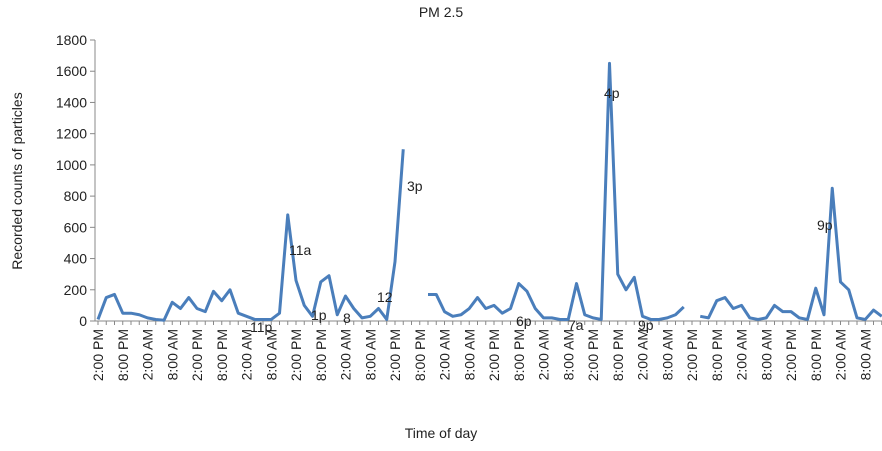 Image resolution: width=882 pixels, height=451 pixels. What do you see at coordinates (319, 315) in the screenshot?
I see `annotation: 1p` at bounding box center [319, 315].